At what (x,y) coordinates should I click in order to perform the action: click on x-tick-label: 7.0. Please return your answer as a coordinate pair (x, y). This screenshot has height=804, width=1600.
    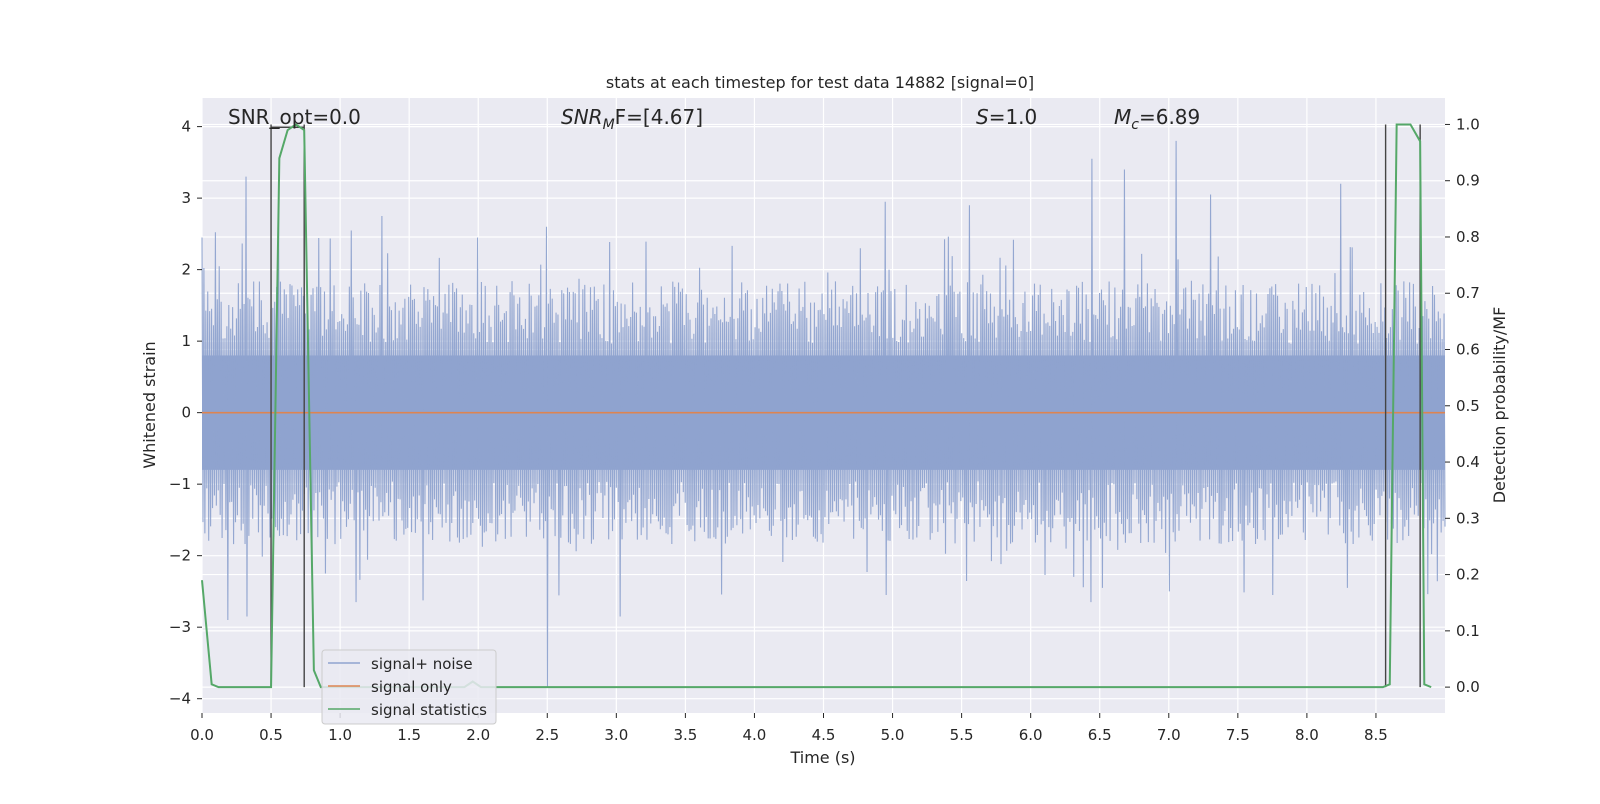
    Looking at the image, I should click on (1169, 735).